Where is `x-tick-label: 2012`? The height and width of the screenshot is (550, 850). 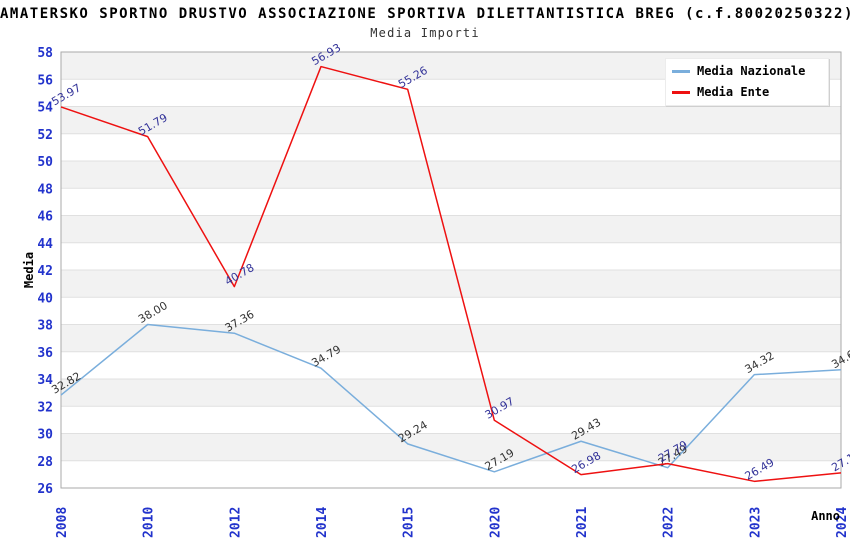
x-tick-label: 2012 is located at coordinates (235, 522).